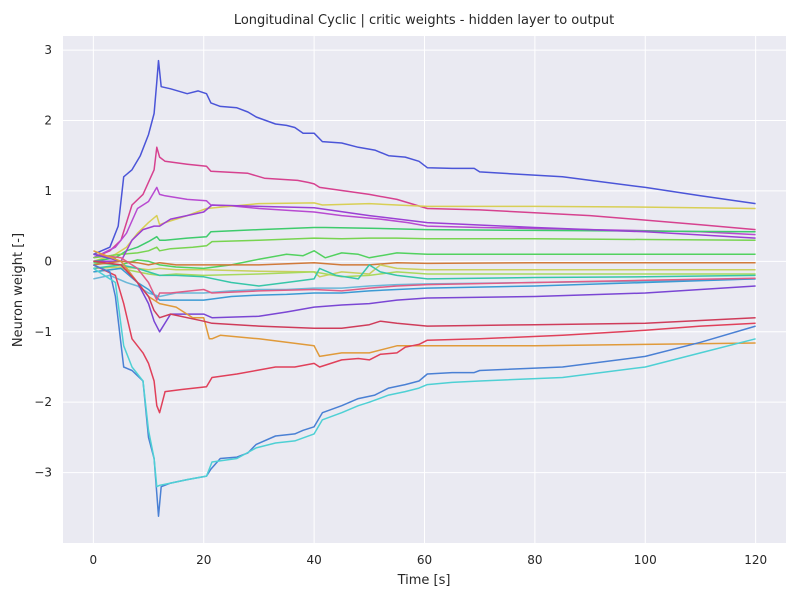 This screenshot has height=600, width=800. Describe the element at coordinates (48, 50) in the screenshot. I see `y-tick-label: 3` at that location.